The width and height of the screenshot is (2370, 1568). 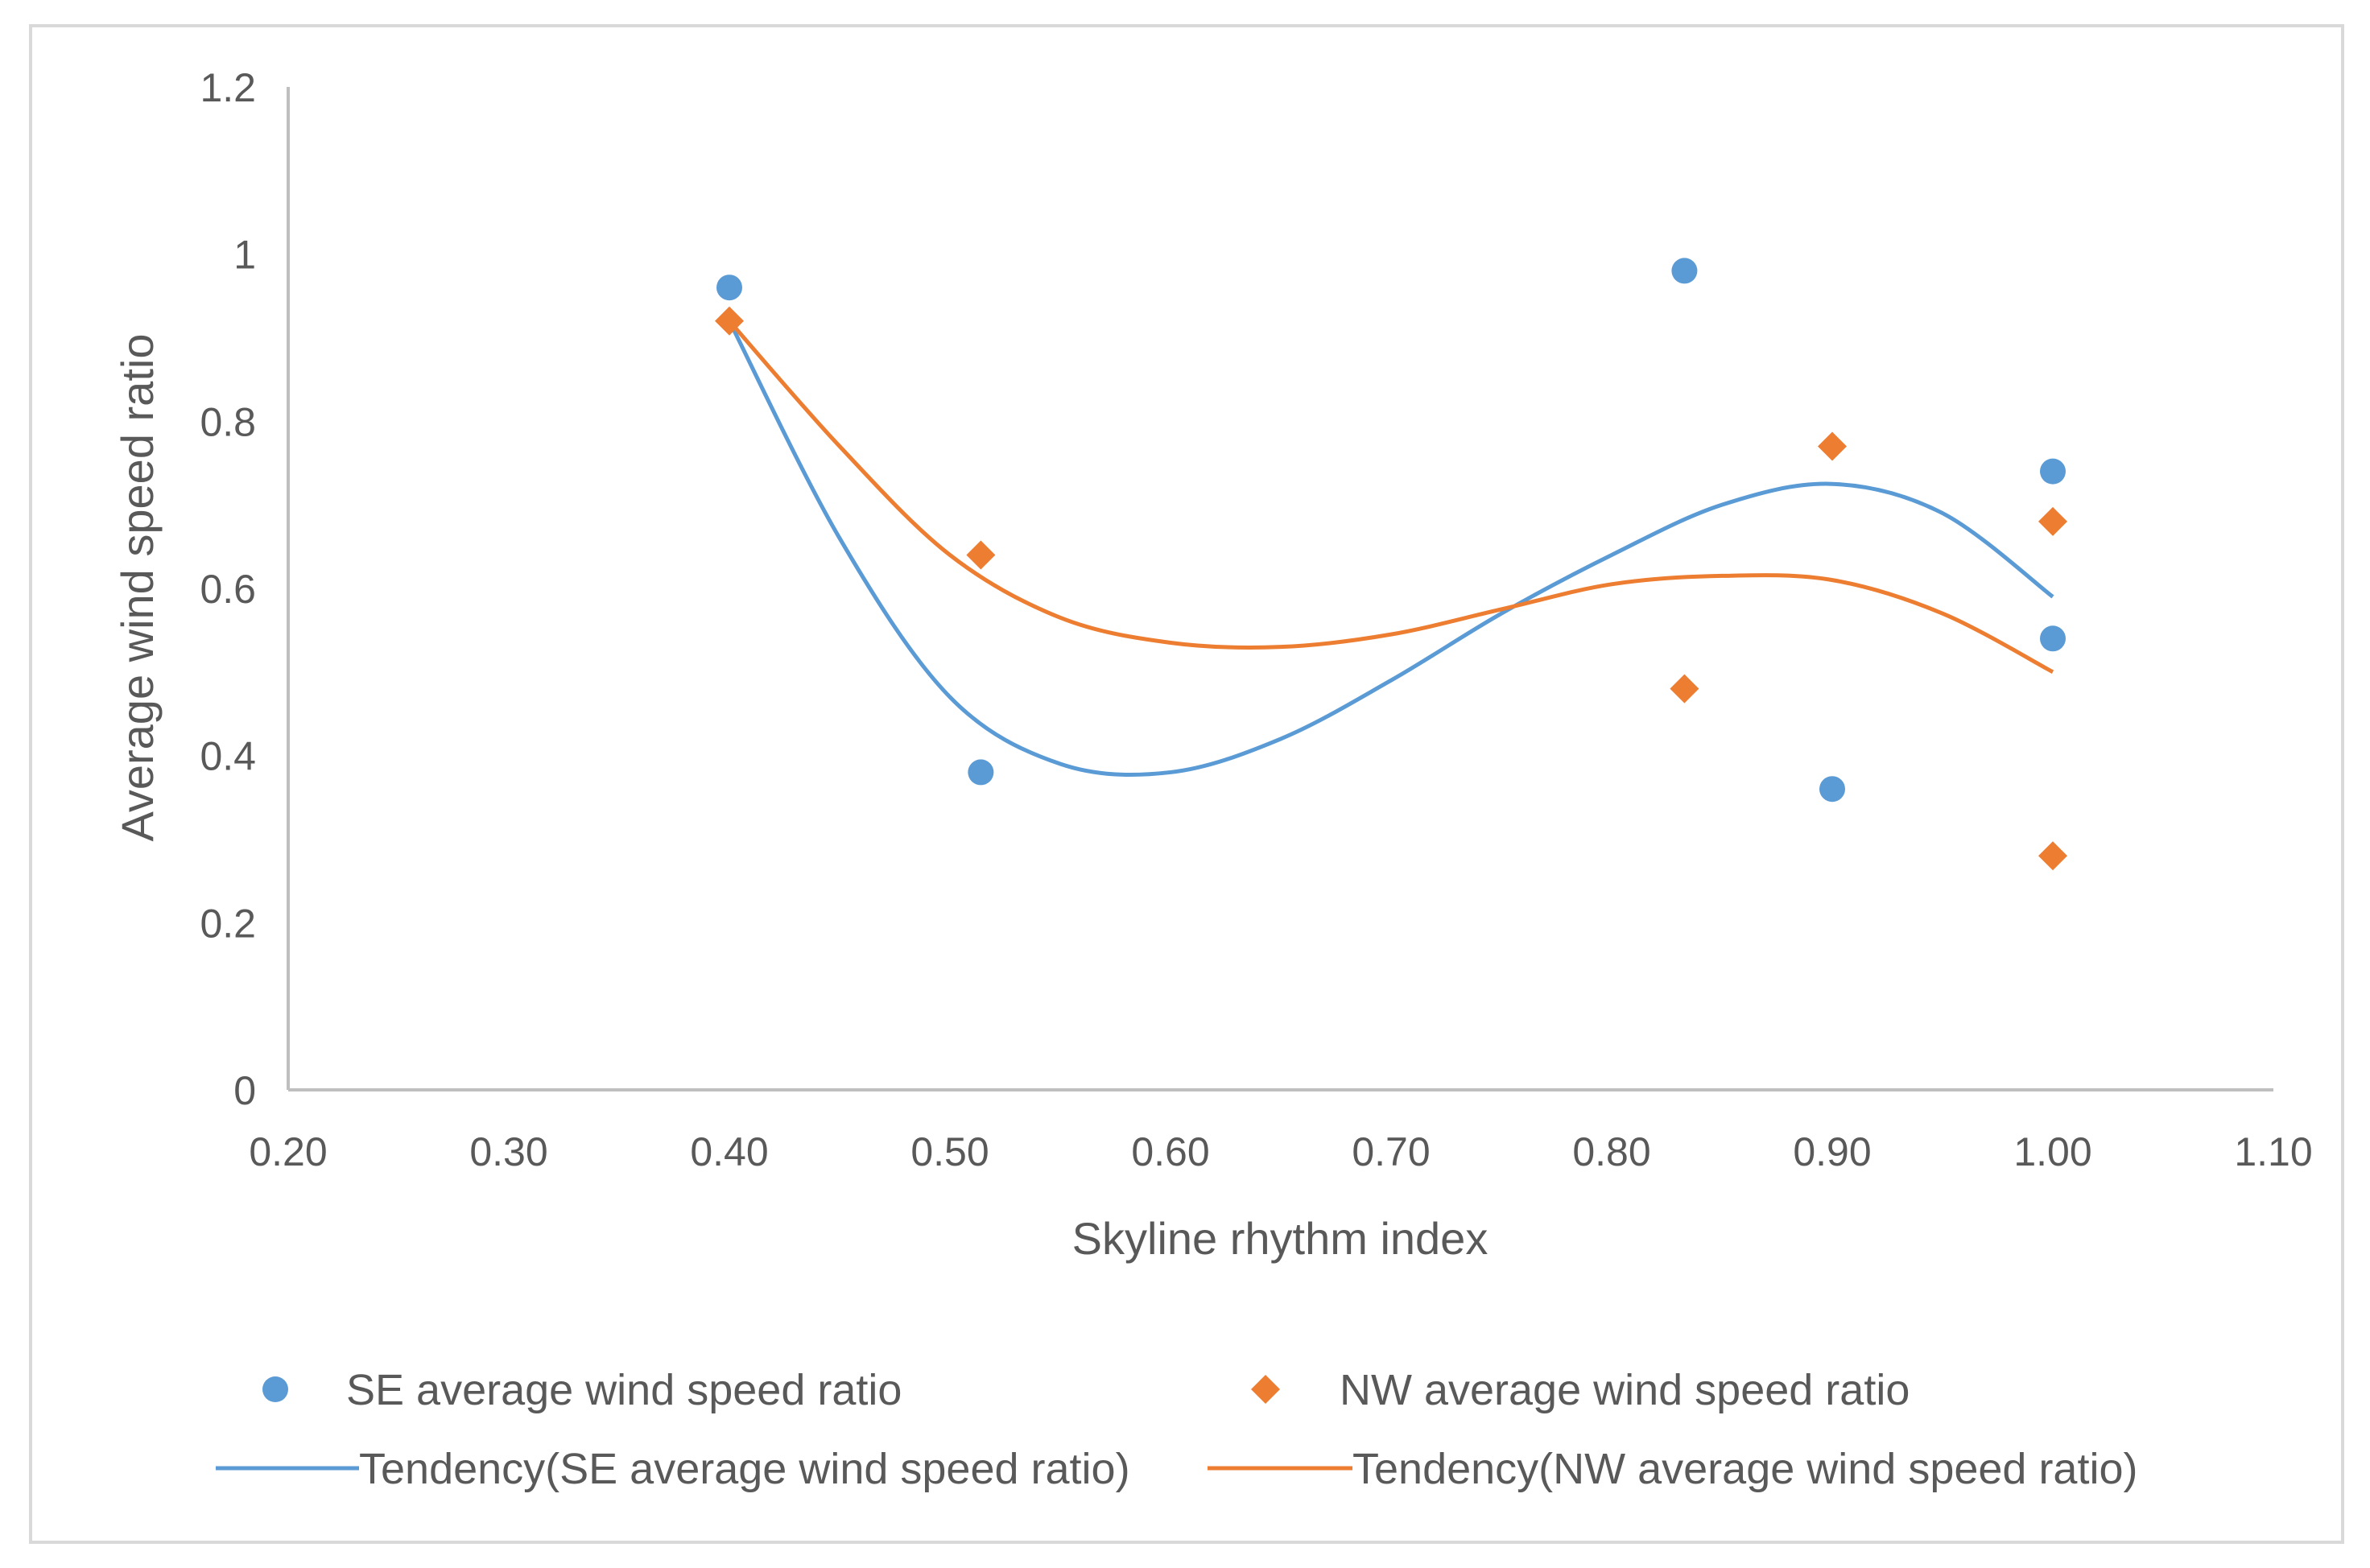 I want to click on legend-label-nw-trend: Tendency(NW average wind speed ratio), so click(x=1745, y=1469).